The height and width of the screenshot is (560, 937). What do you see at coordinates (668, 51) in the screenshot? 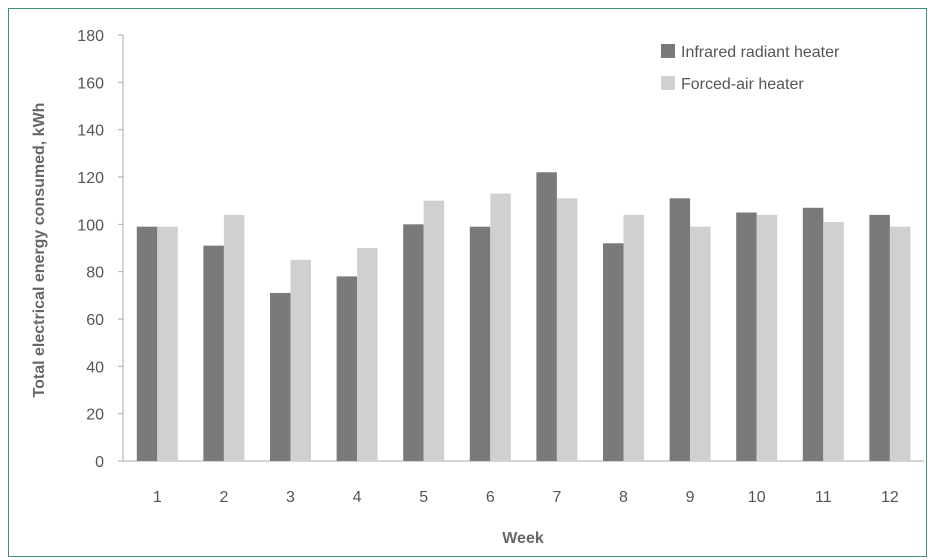
I see `legend-swatch-infrared` at bounding box center [668, 51].